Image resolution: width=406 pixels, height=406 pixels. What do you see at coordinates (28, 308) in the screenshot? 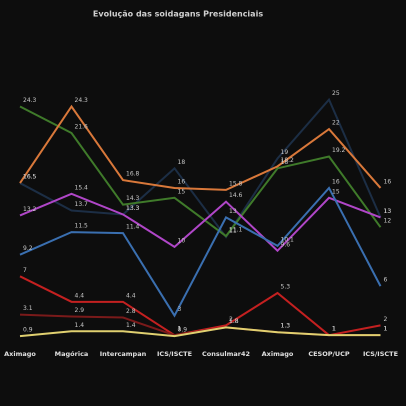
I see `data-label: 3.1` at bounding box center [28, 308].